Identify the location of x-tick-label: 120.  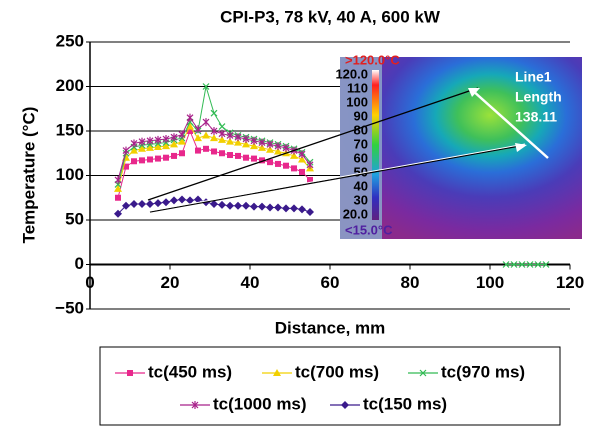
(570, 282).